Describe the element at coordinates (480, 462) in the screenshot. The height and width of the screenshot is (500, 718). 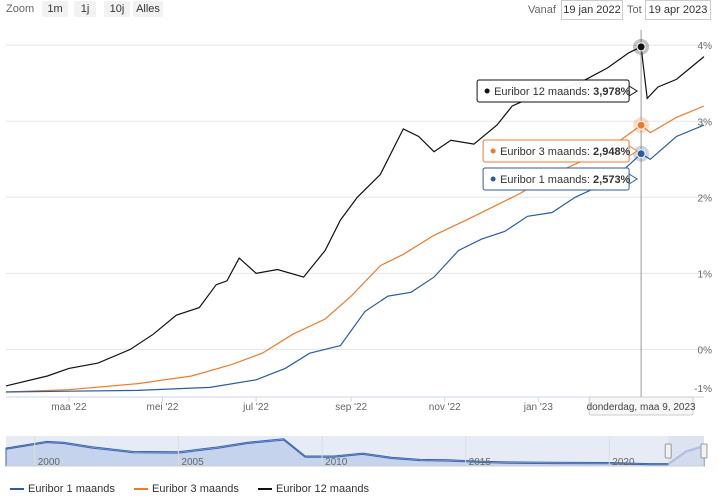
I see `navigator-tick-label: 2015` at that location.